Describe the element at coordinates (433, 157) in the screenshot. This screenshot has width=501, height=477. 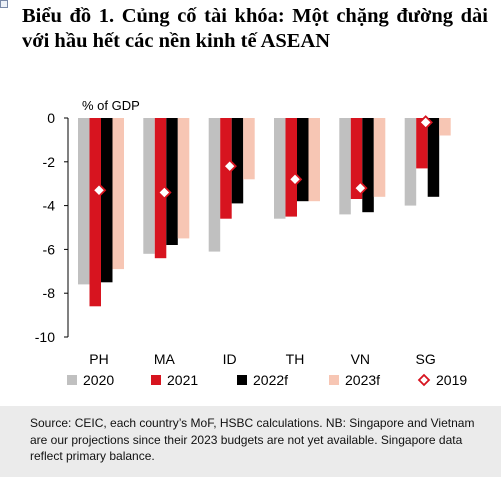
I see `bar-2022f-SG` at that location.